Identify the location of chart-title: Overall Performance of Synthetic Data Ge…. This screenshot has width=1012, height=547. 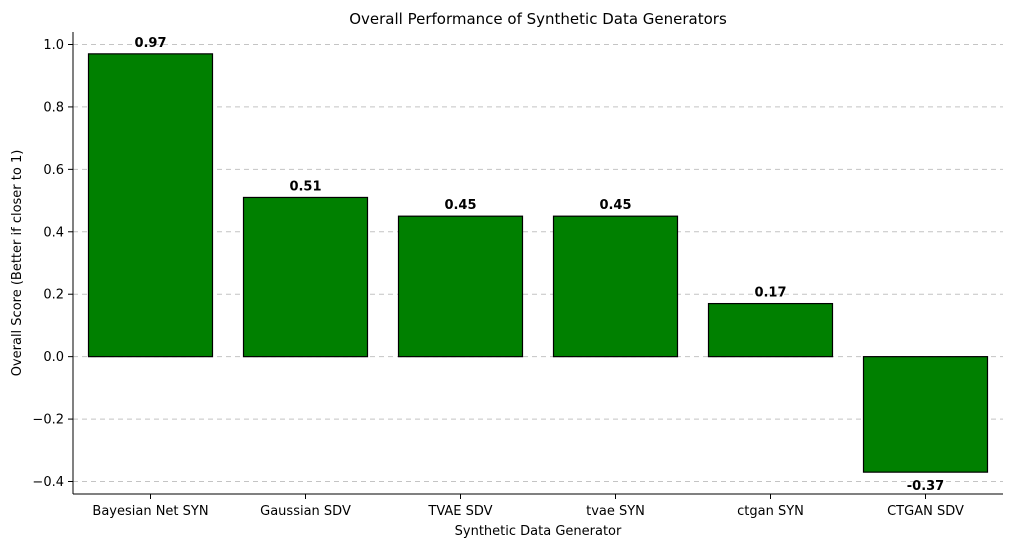
(538, 19).